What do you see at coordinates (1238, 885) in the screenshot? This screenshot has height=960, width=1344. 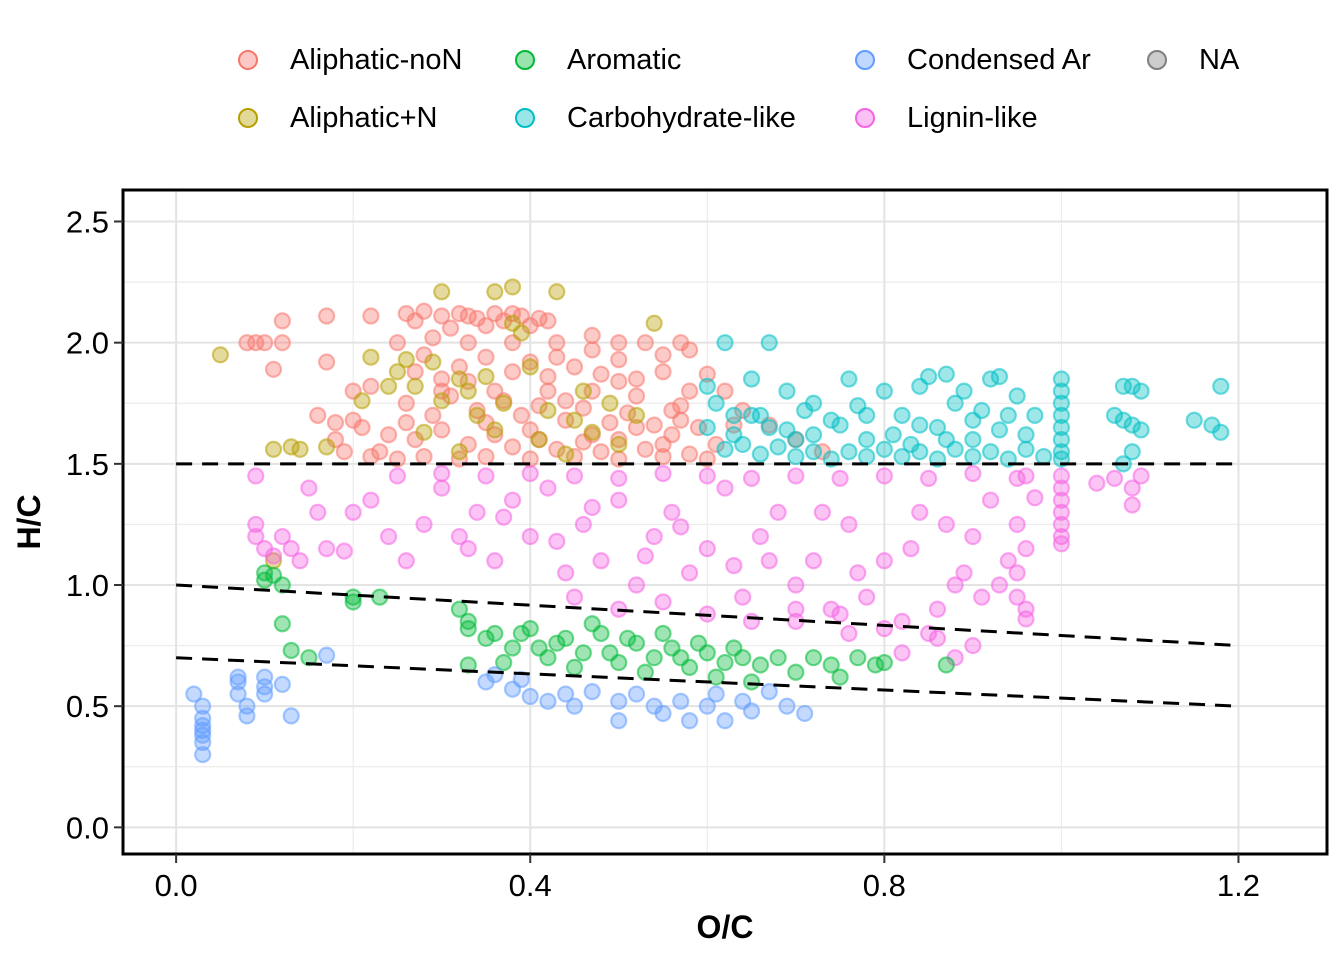 I see `x-tick-label: 1.2` at bounding box center [1238, 885].